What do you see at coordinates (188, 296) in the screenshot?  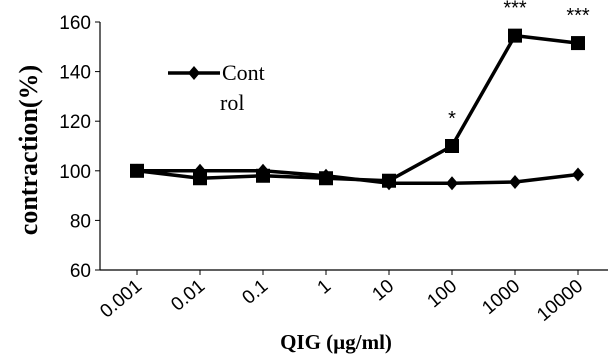 I see `x-tick-label-0.01: 0.01` at bounding box center [188, 296].